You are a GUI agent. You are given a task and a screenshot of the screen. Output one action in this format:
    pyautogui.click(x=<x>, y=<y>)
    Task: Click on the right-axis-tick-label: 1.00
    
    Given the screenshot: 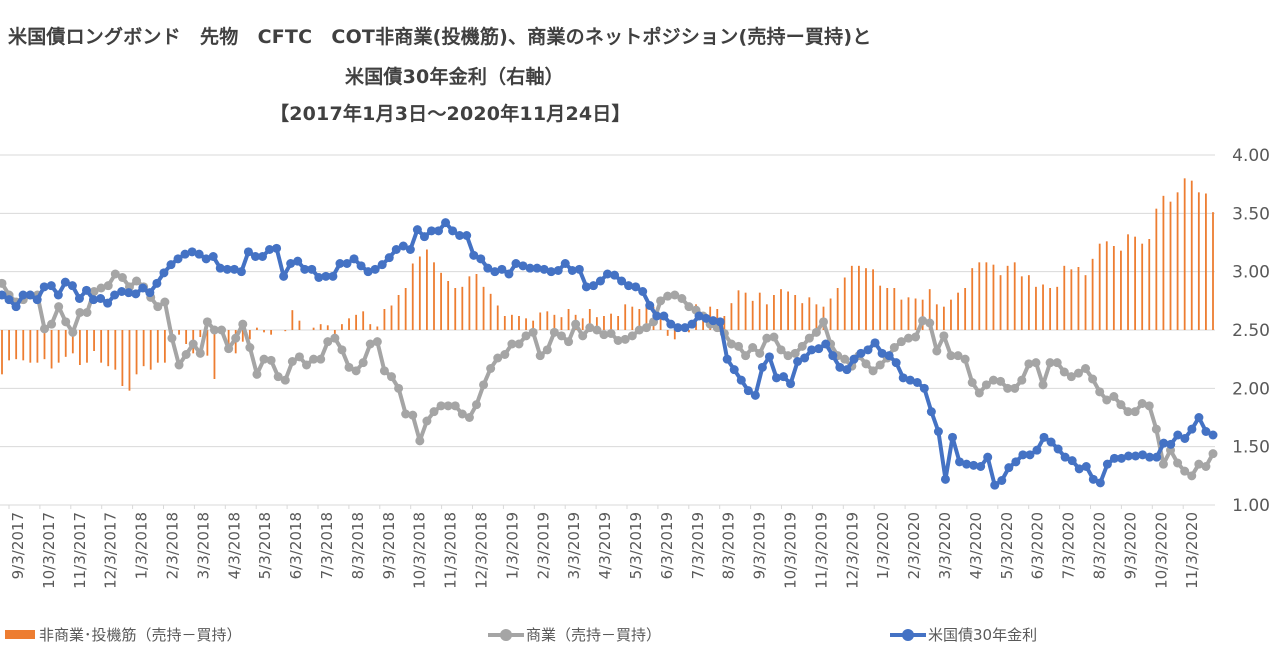 What is the action you would take?
    pyautogui.click(x=1251, y=506)
    